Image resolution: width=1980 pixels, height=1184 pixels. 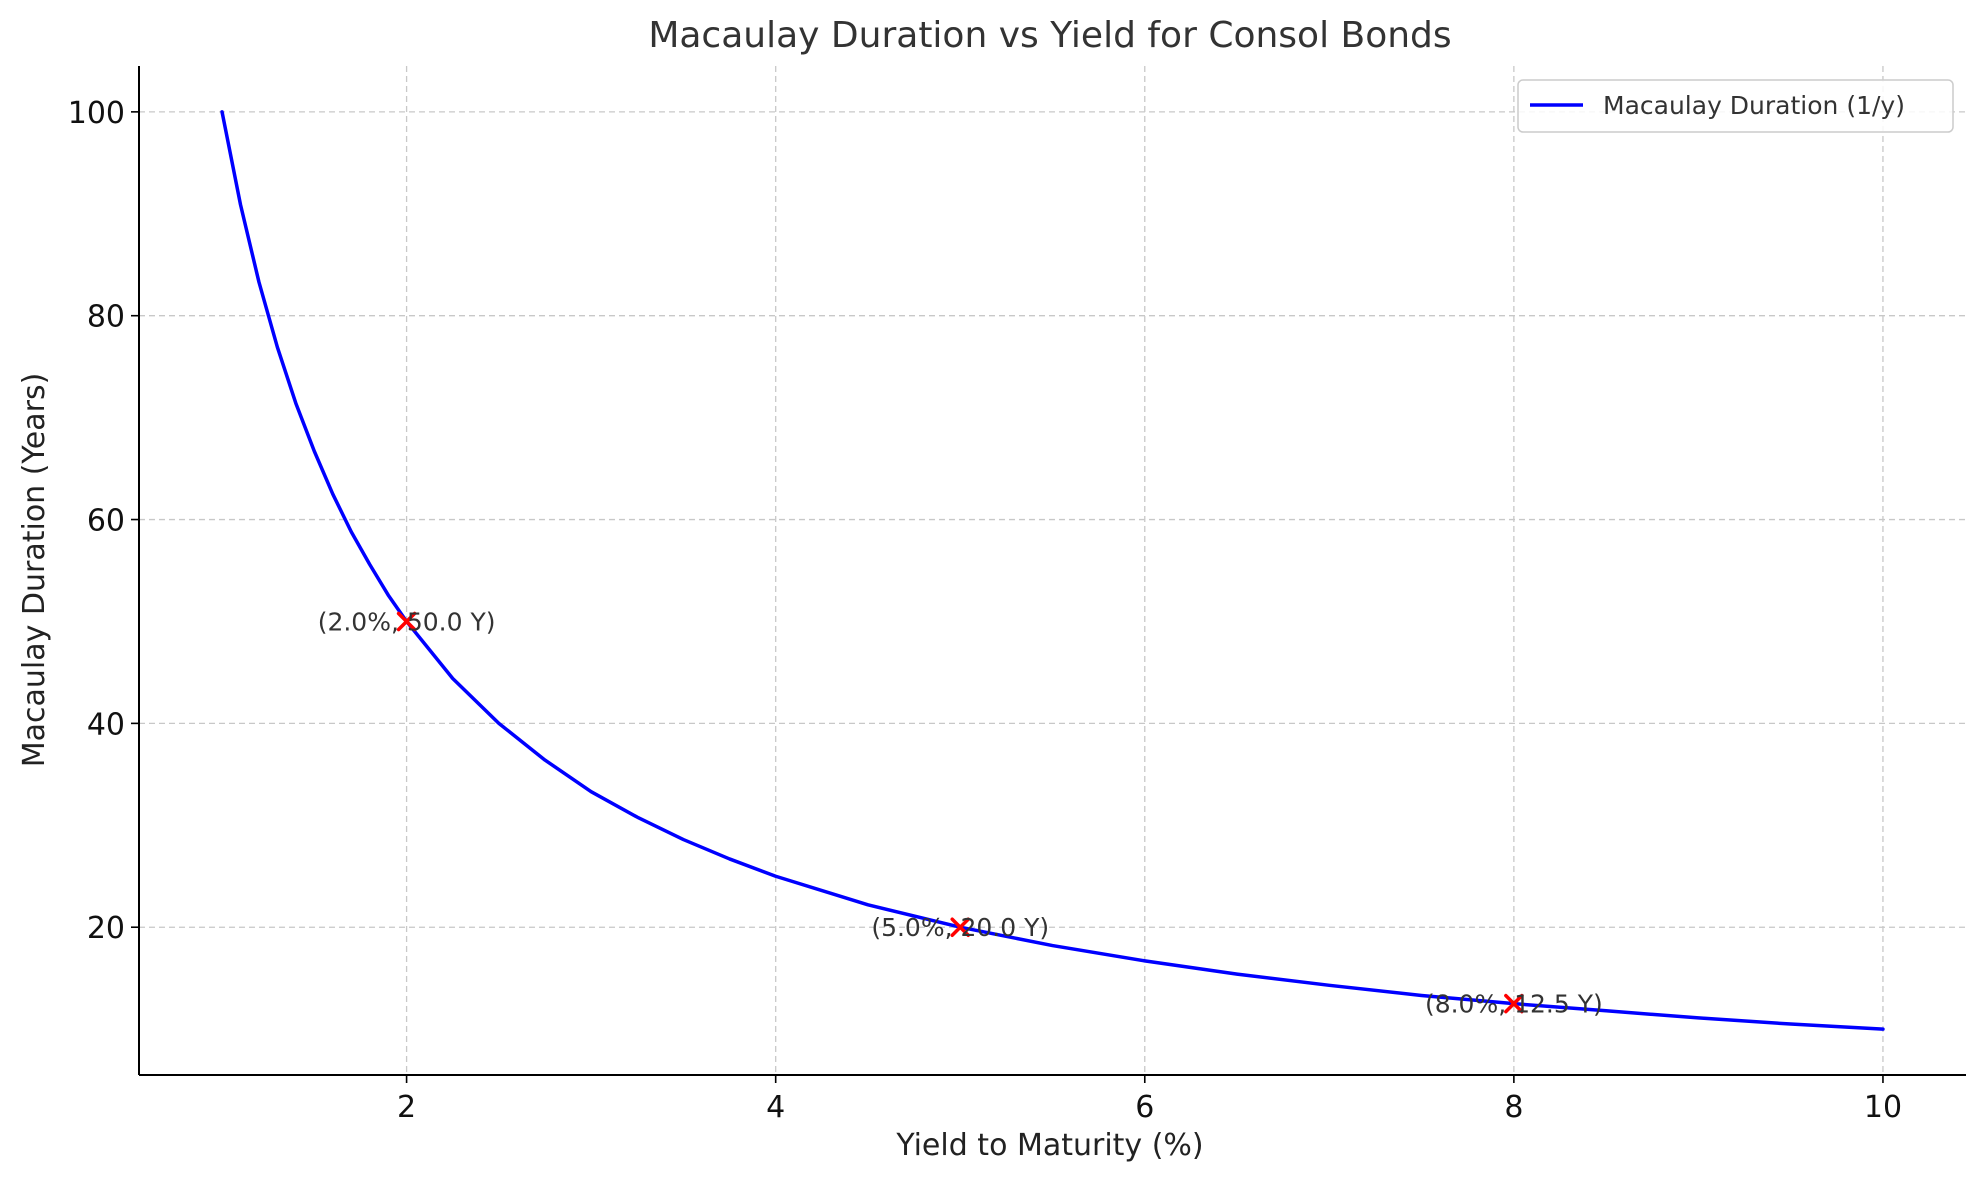 I want to click on y-tick-label: 60, so click(x=106, y=521).